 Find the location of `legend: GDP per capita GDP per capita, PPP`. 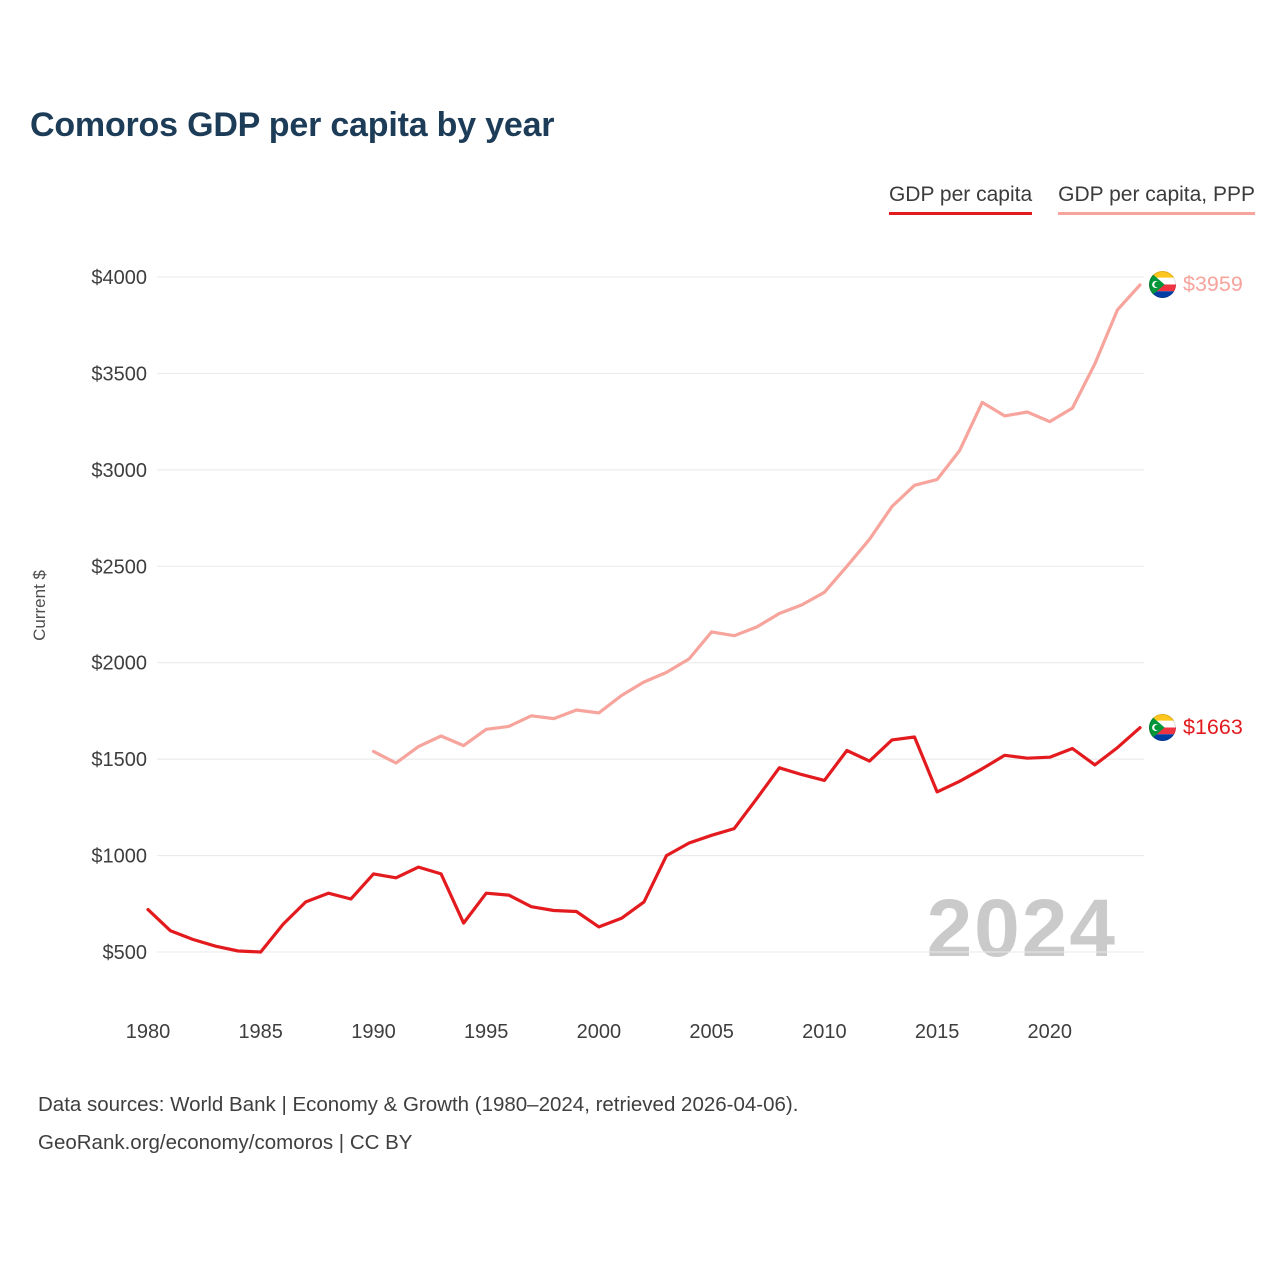

legend: GDP per capita GDP per capita, PPP is located at coordinates (1071, 199).